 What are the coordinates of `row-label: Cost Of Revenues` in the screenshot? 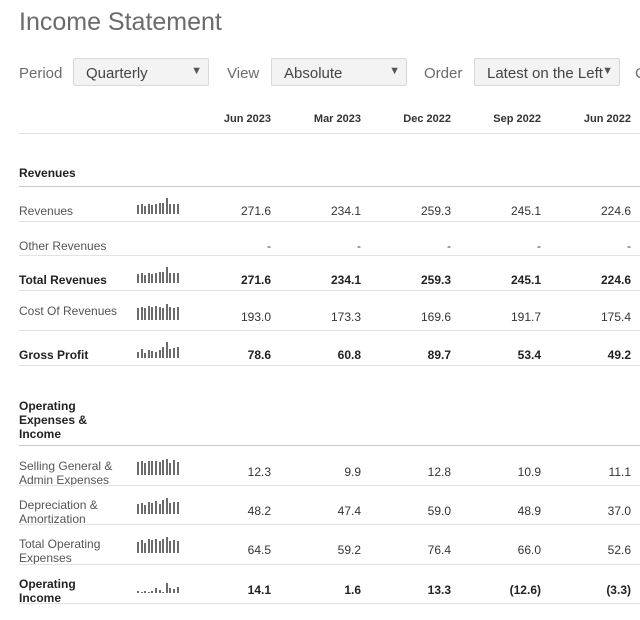 It's located at (68, 311).